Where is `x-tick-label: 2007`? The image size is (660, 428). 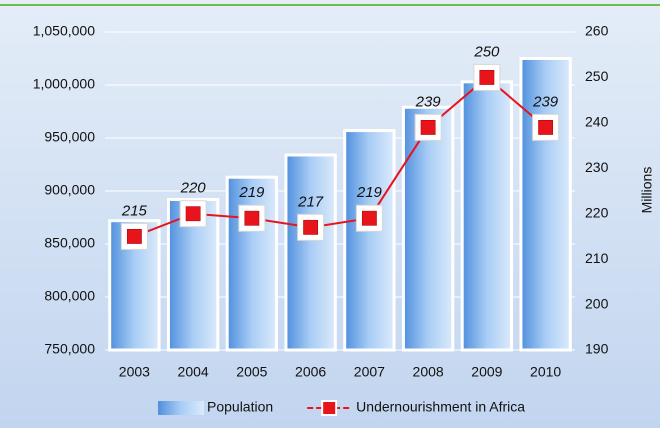 x-tick-label: 2007 is located at coordinates (369, 372).